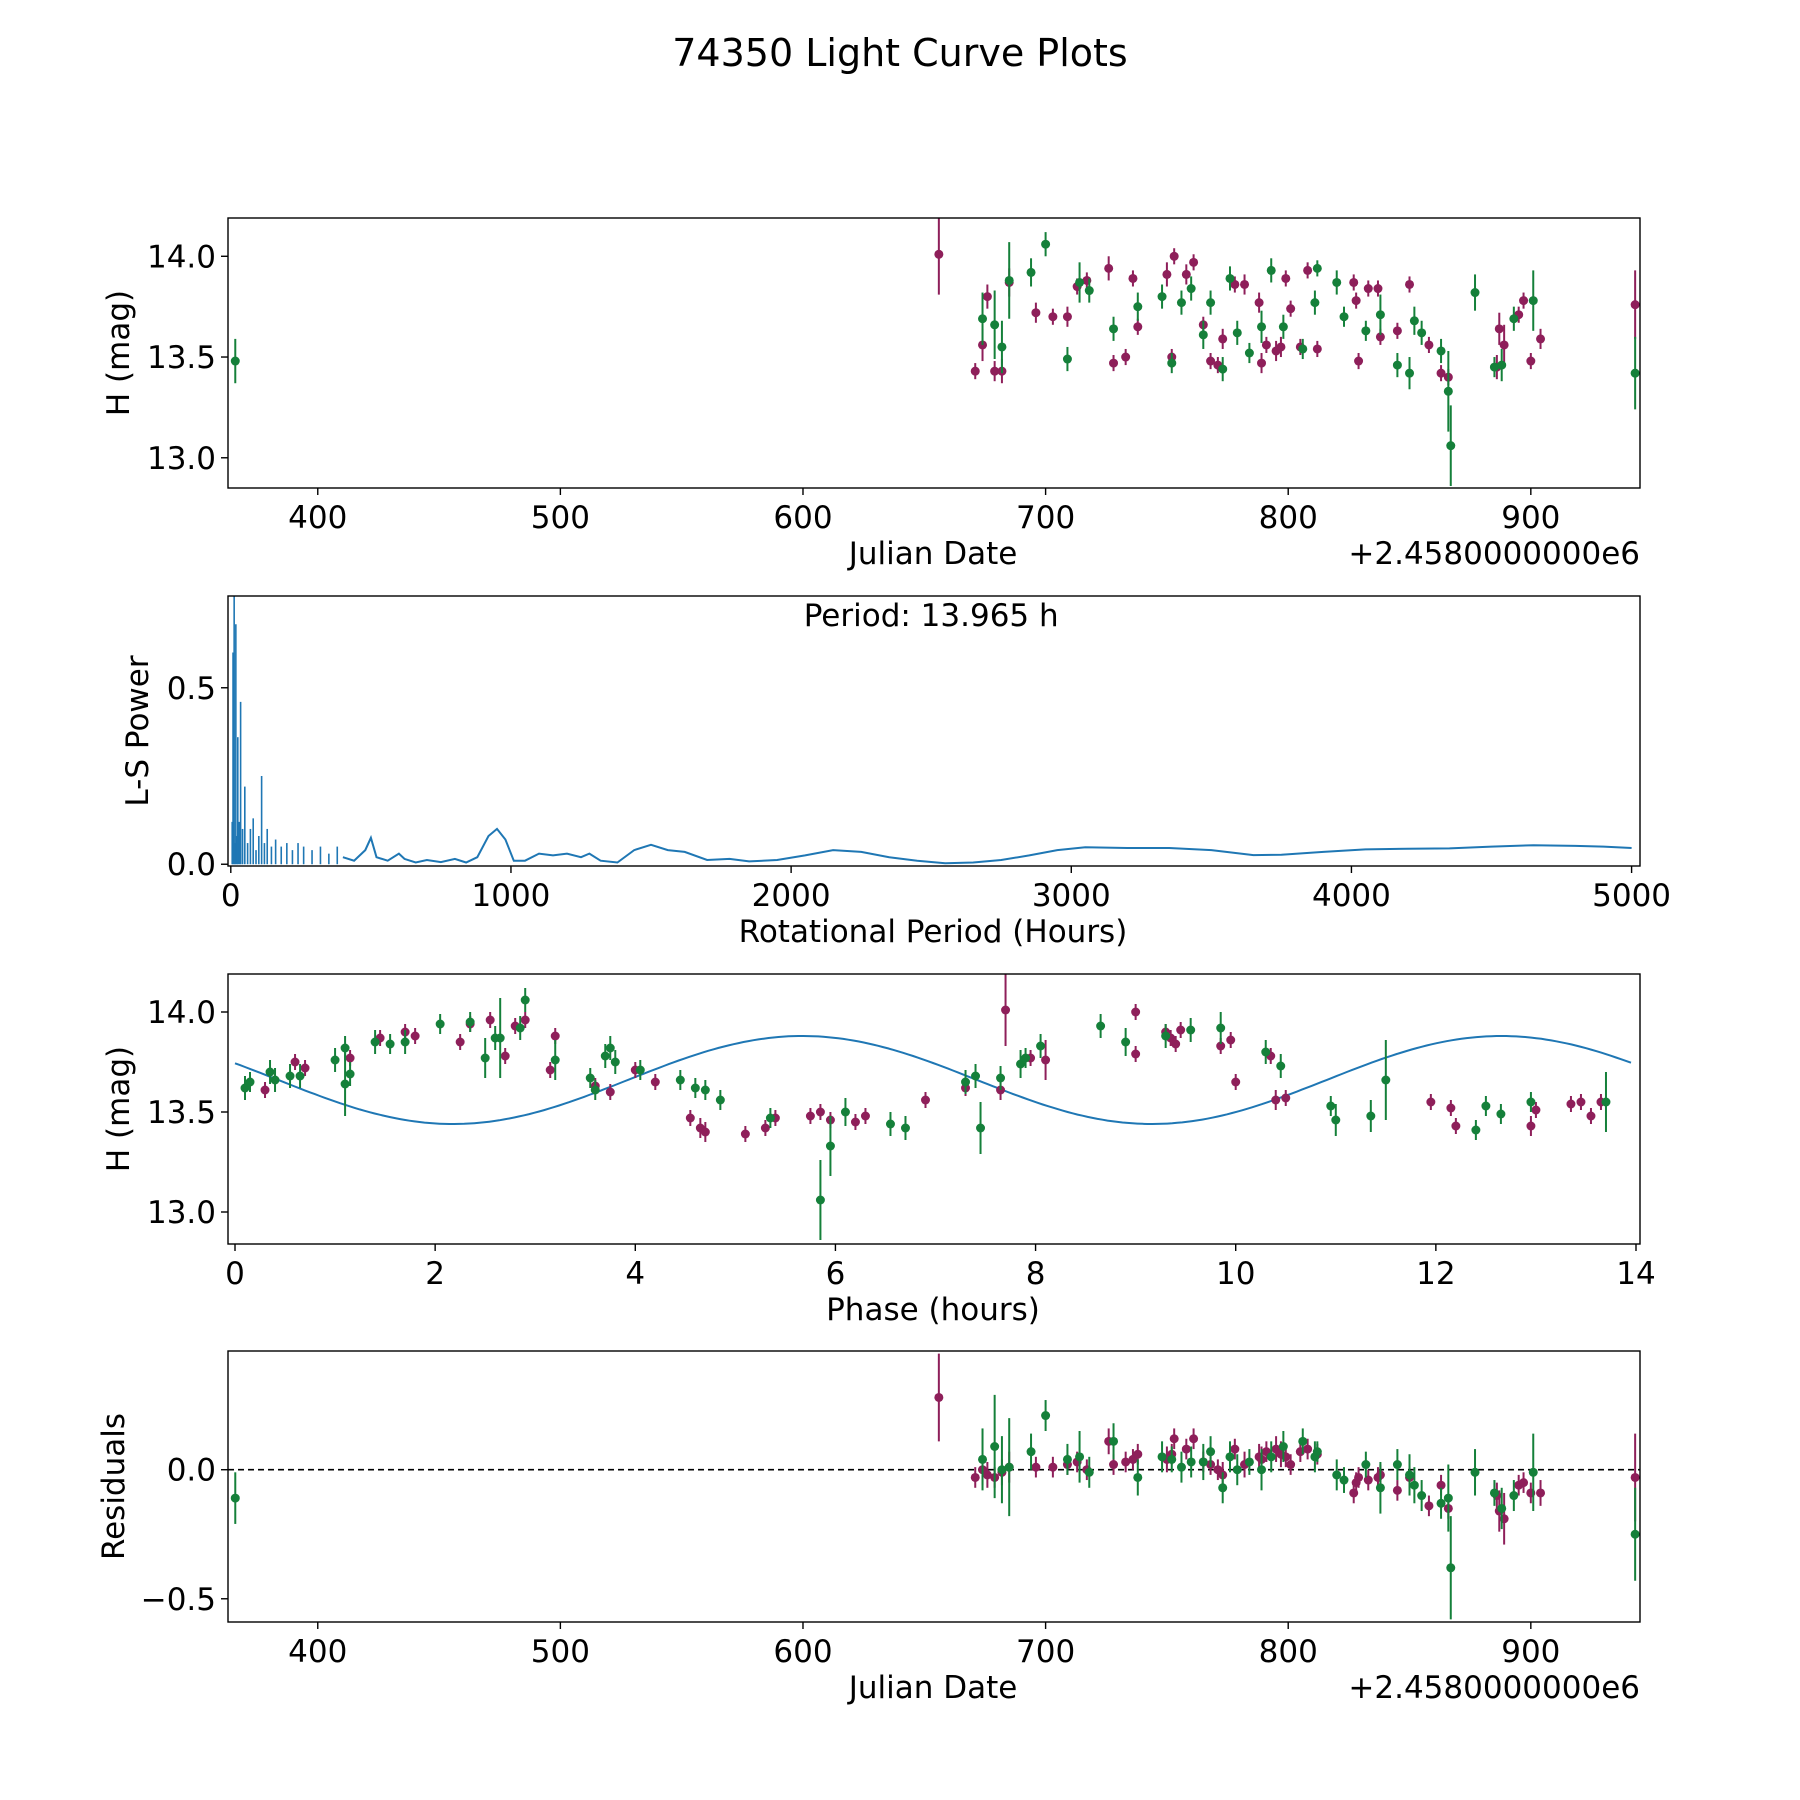  What do you see at coordinates (1494, 554) in the screenshot?
I see `x-offset-label: +2.4580000000e6` at bounding box center [1494, 554].